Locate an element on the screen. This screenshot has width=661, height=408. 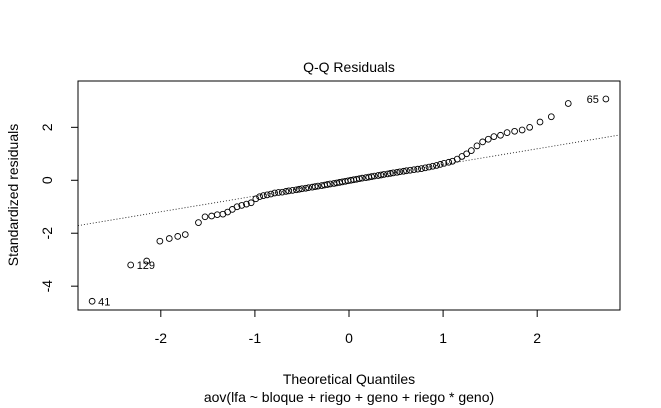
chart-title: Q-Q Residuals is located at coordinates (349, 67).